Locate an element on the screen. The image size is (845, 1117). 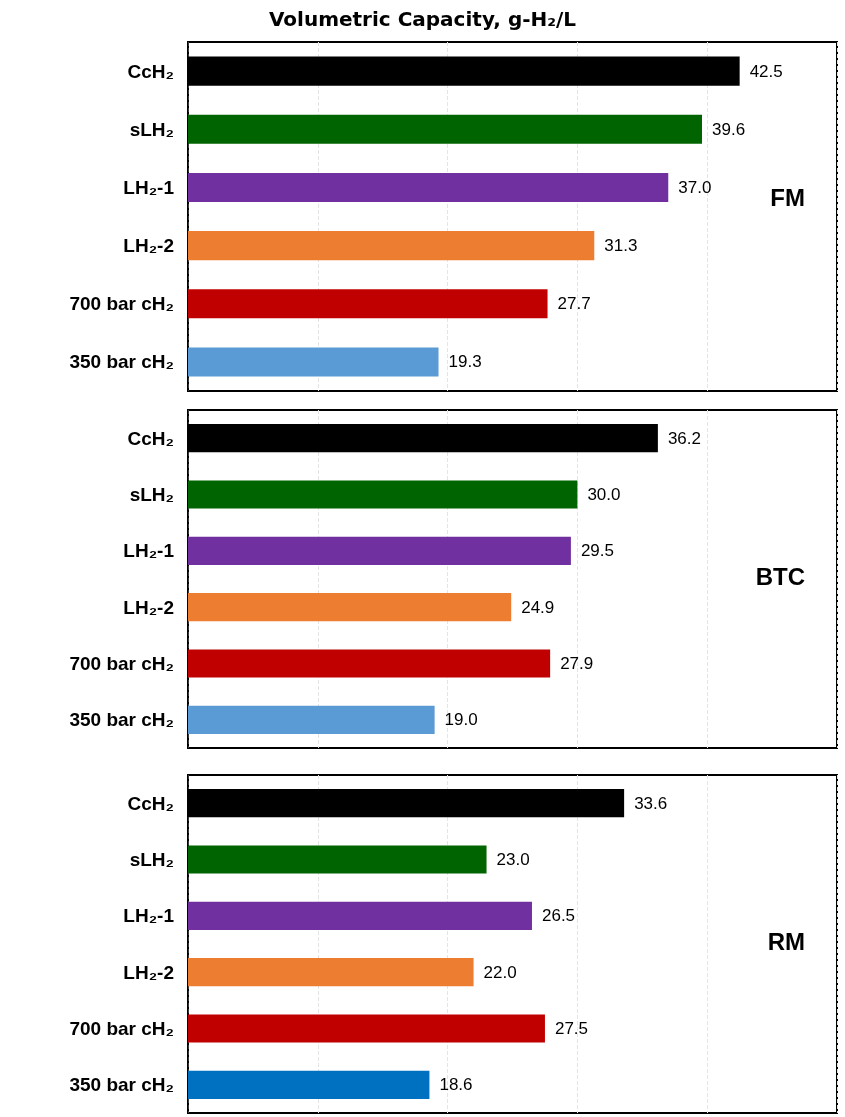
data-label: 31.3 is located at coordinates (621, 246).